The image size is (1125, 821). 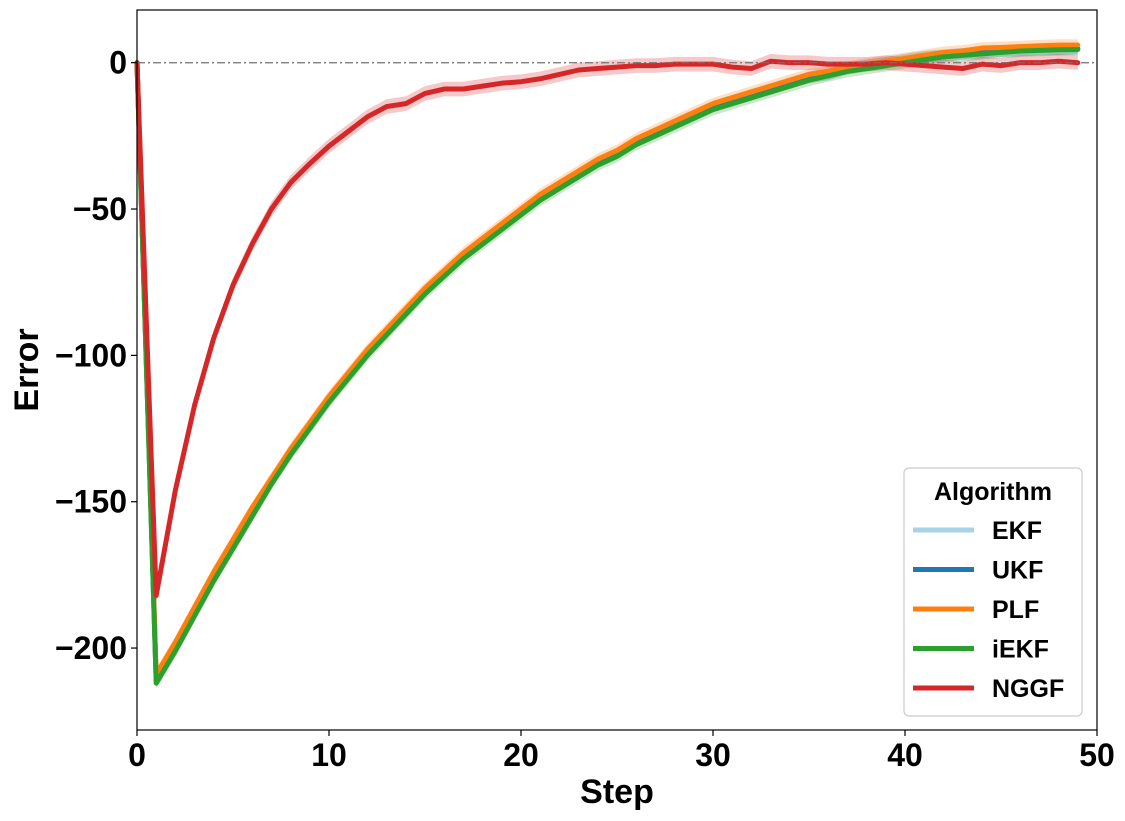 What do you see at coordinates (988, 610) in the screenshot?
I see `legend-items: EKF UKF PLF iEKF NGGF` at bounding box center [988, 610].